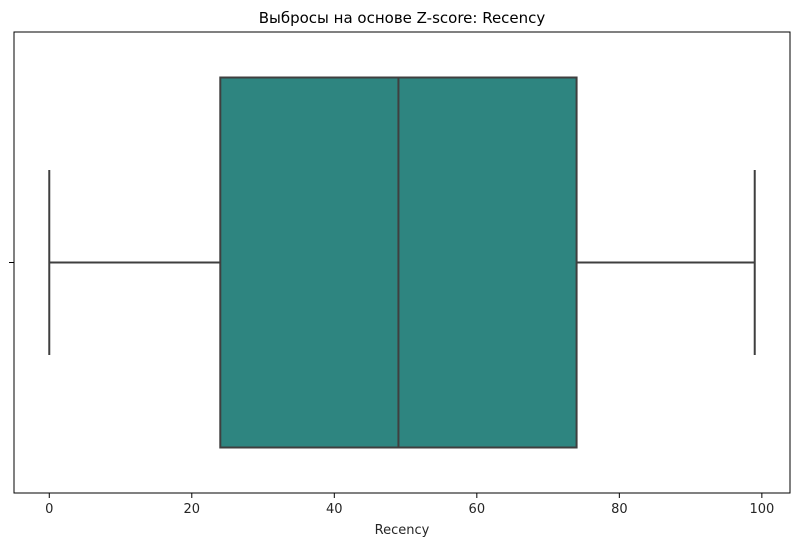  I want to click on x-tick-label: 40, so click(334, 509).